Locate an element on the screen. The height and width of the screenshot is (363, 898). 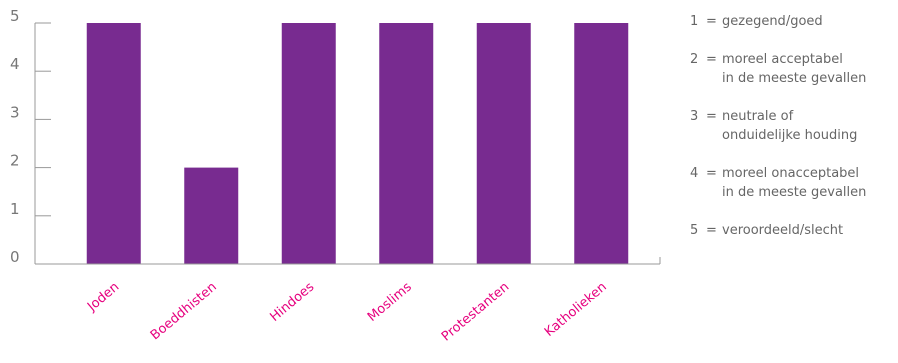
legend-item-1: 1 = gezegend/goed is located at coordinates (792, 21).